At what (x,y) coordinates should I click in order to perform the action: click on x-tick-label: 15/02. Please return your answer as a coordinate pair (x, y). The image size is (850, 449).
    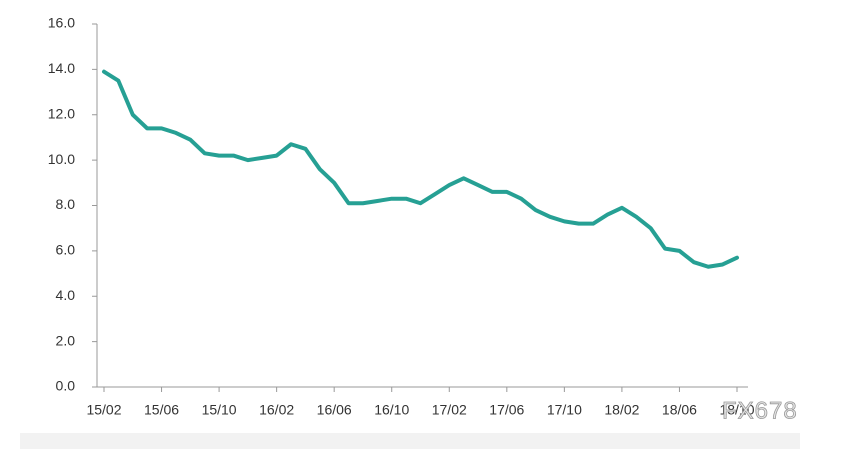
    Looking at the image, I should click on (103, 410).